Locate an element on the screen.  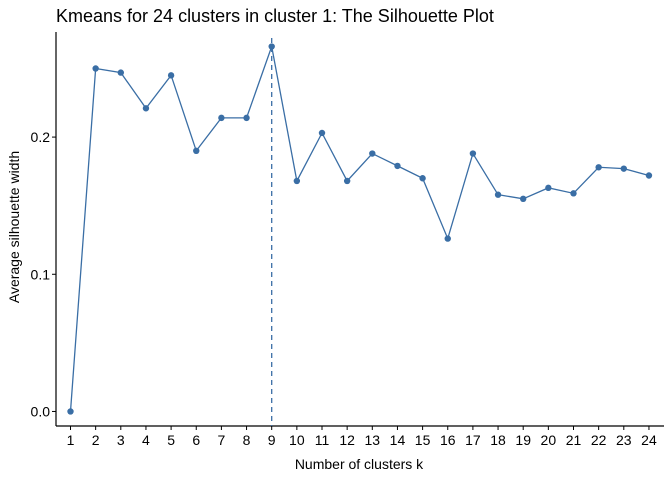
x-tick-label: 3 is located at coordinates (121, 440).